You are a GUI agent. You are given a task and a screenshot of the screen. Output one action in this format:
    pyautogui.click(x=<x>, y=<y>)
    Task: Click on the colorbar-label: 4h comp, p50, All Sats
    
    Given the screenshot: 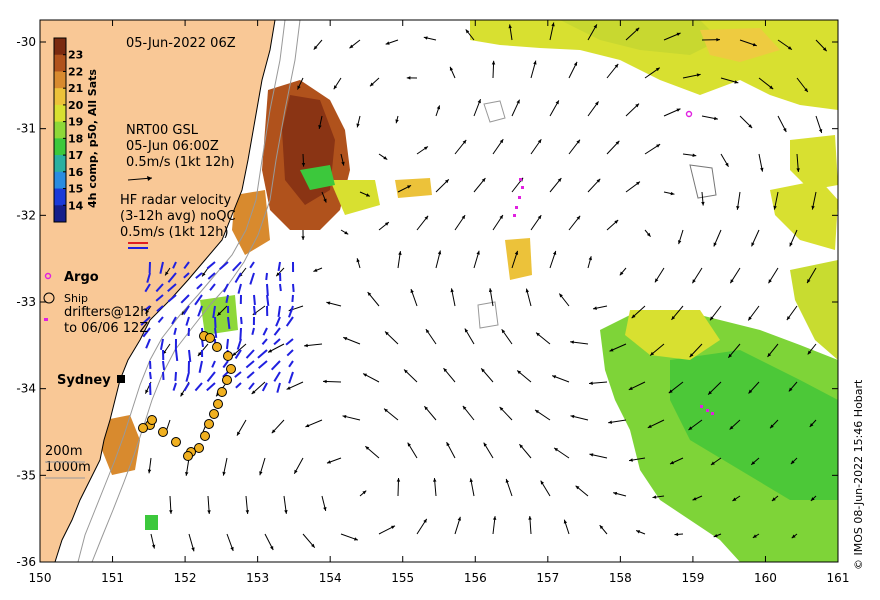 What is the action you would take?
    pyautogui.click(x=92, y=138)
    